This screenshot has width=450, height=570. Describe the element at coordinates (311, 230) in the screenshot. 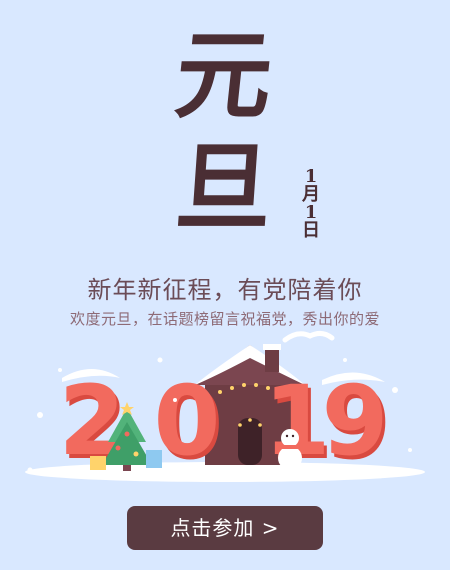

I see `date-day-label: 日` at that location.